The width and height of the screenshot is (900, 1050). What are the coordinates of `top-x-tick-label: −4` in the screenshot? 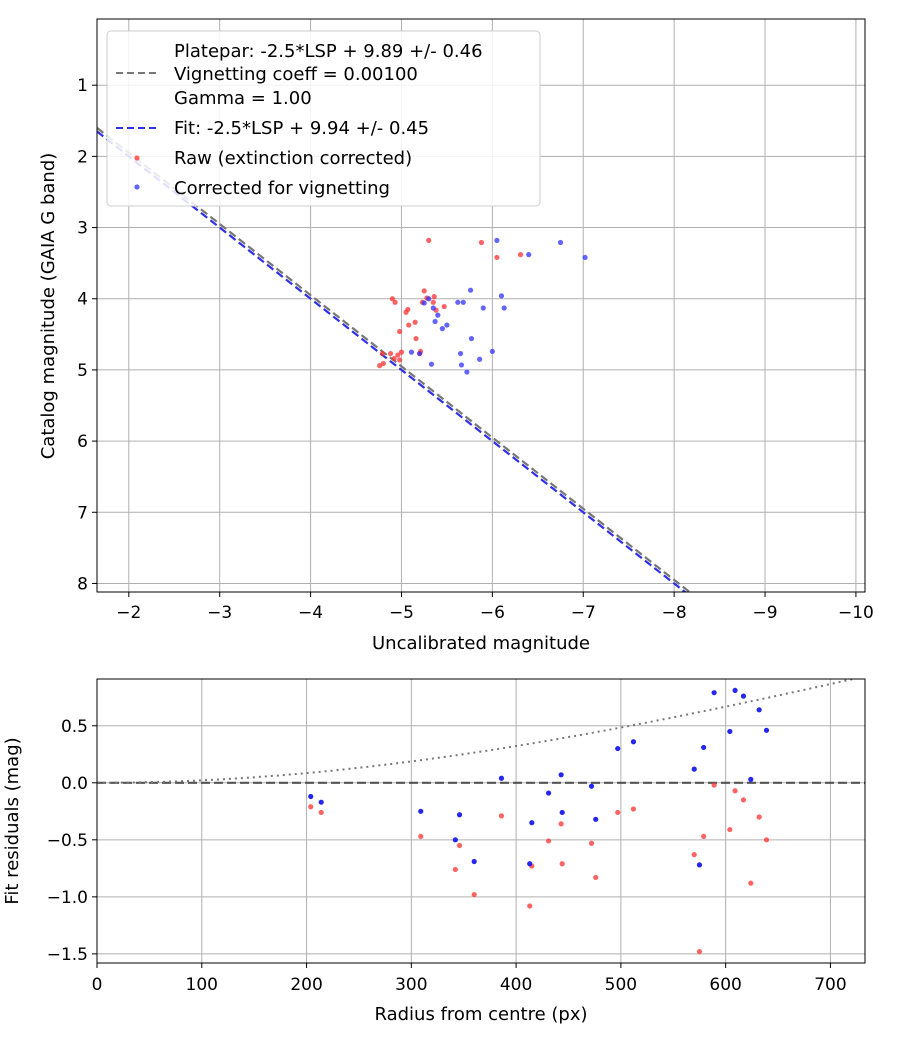 It's located at (310, 613).